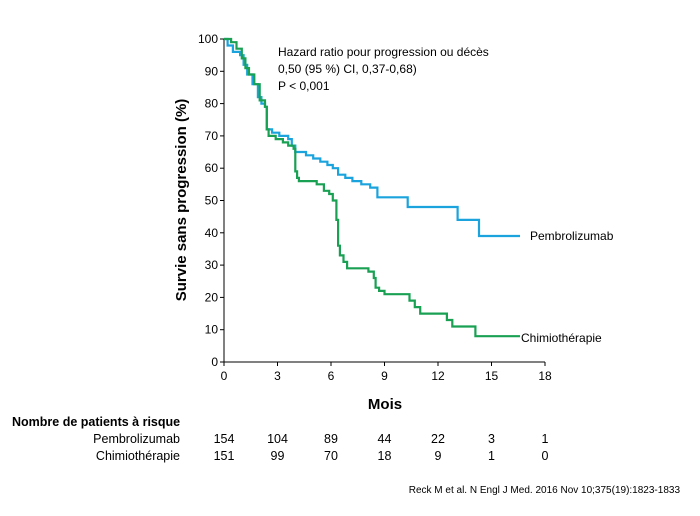 The image size is (700, 516). I want to click on risk-cell: 22, so click(438, 439).